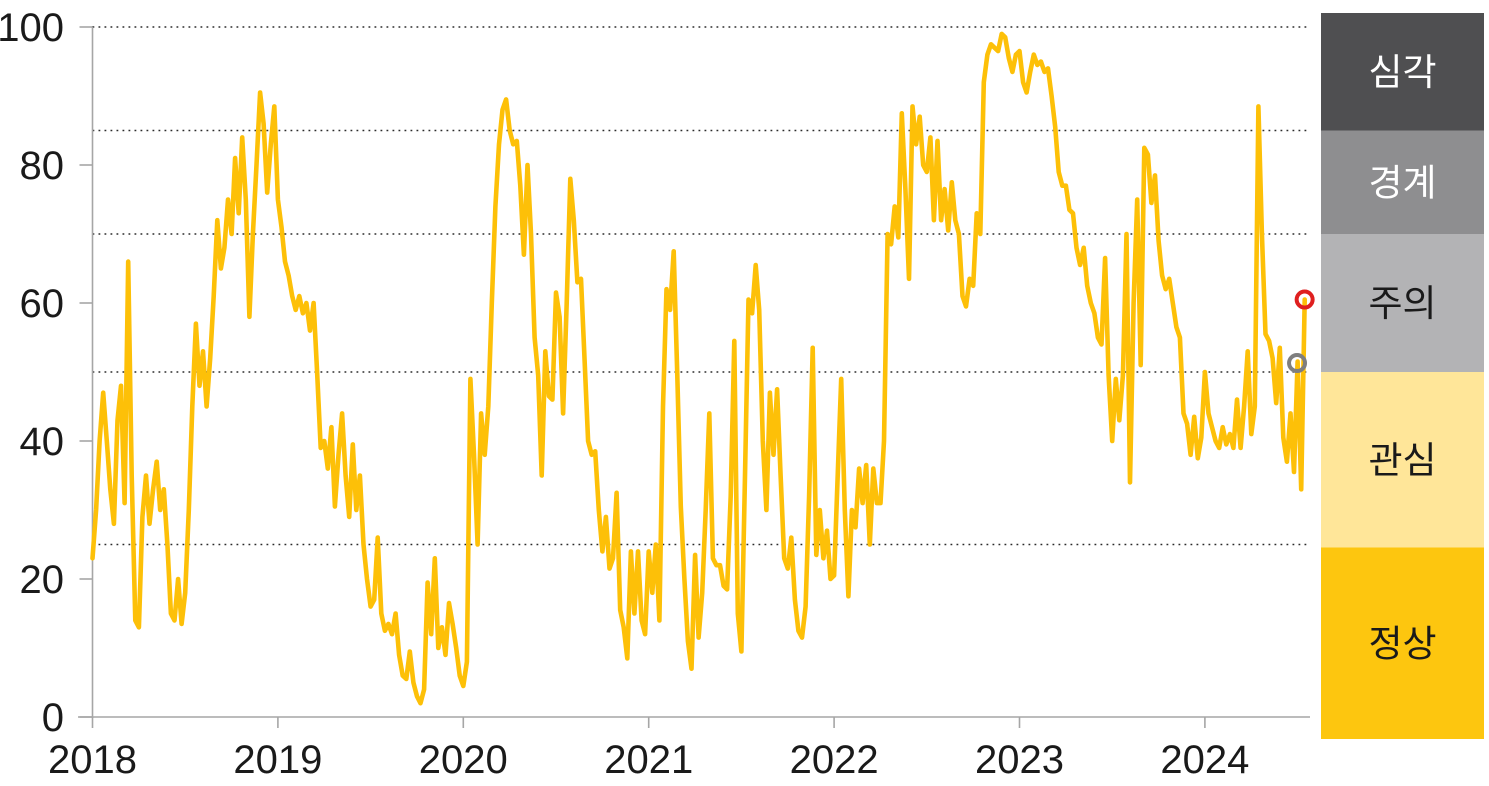  Describe the element at coordinates (42, 166) in the screenshot. I see `y-tick-label-80: 80` at that location.